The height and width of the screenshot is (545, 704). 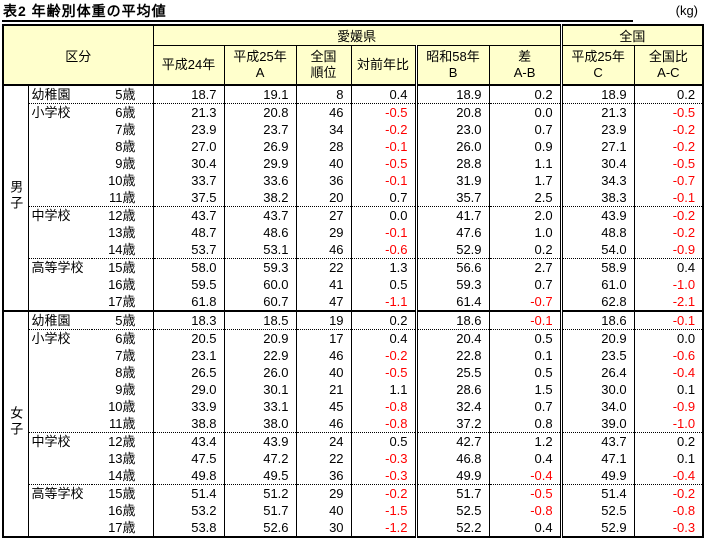 I want to click on header-label: 平成25年, so click(x=260, y=56).